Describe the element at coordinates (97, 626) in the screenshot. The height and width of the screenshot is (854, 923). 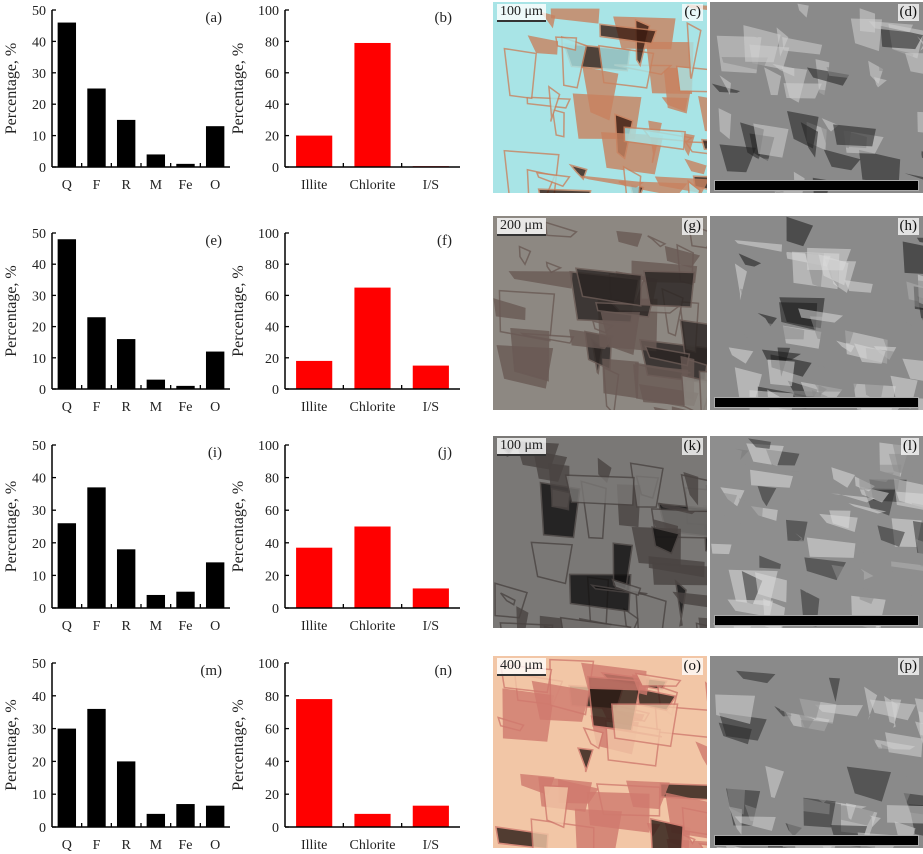
I see `x-tick-label: F` at that location.